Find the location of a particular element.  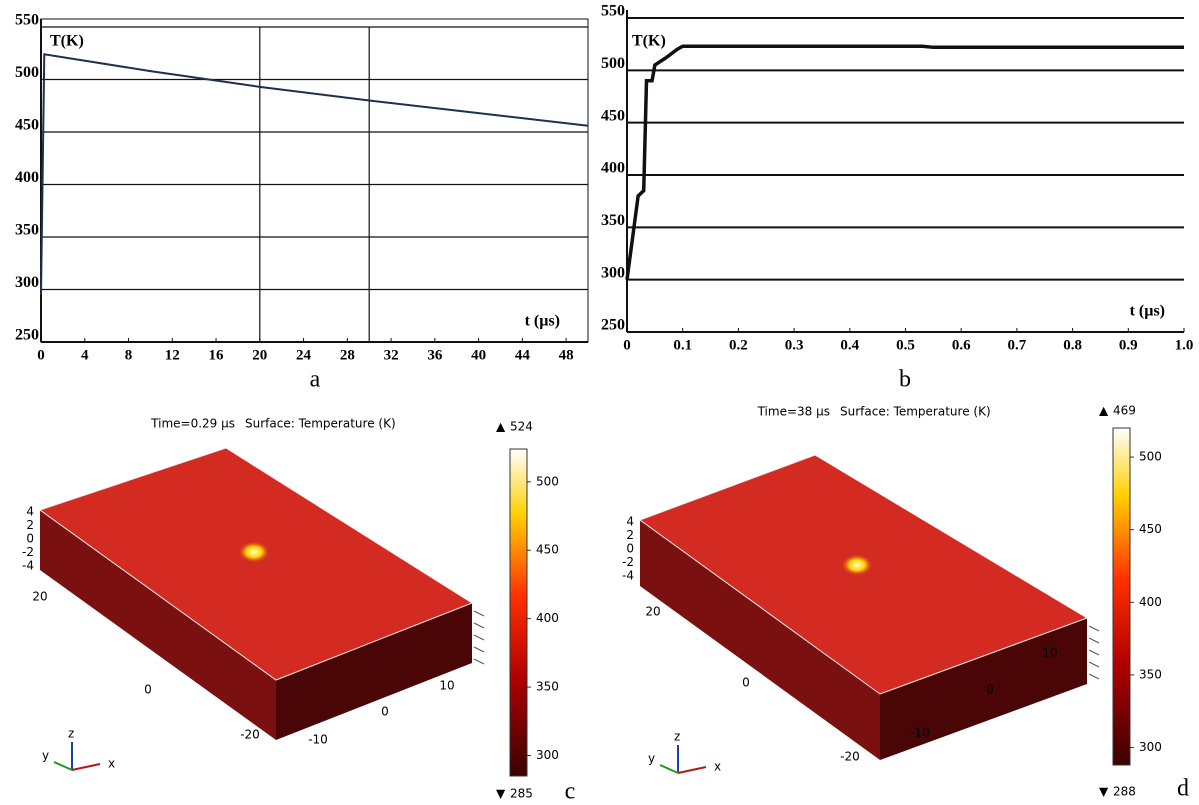

x-tick-label: 0.7 is located at coordinates (1017, 345).